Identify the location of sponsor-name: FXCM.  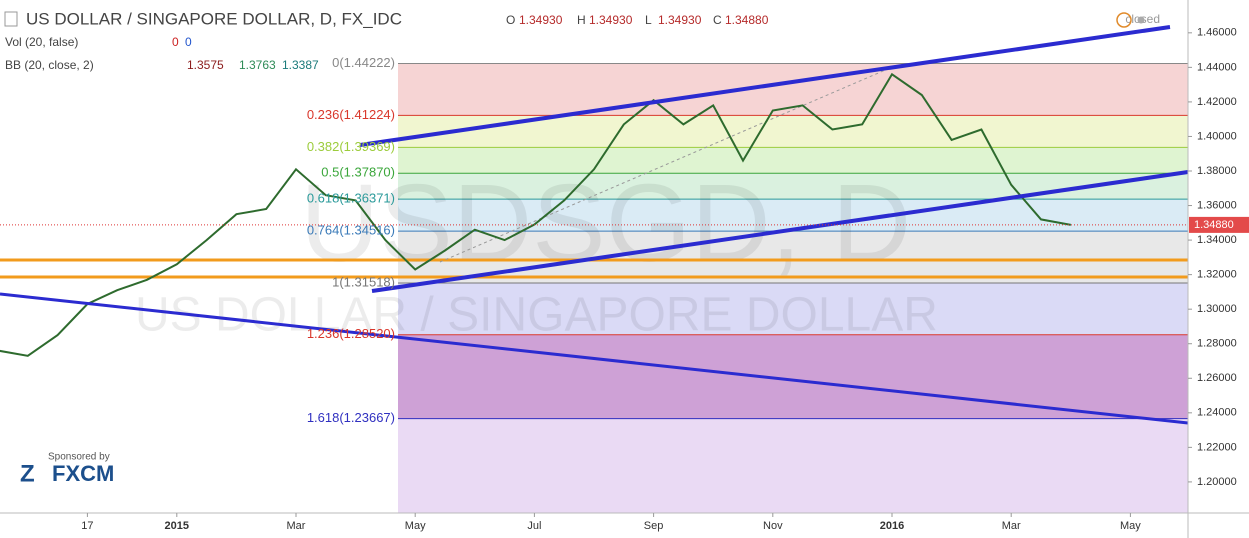
(83, 473).